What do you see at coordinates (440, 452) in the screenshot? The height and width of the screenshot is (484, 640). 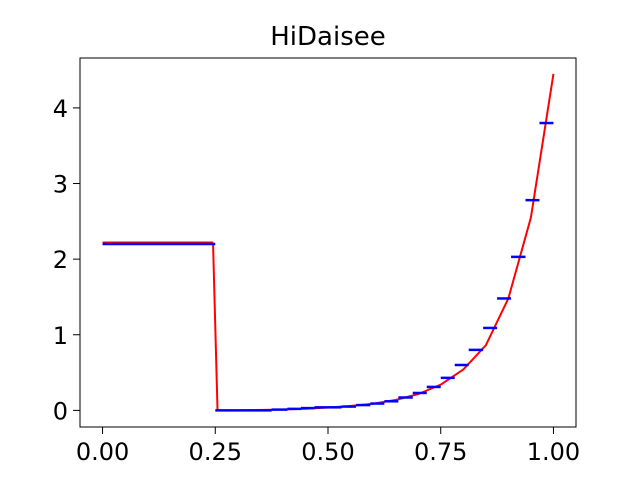 I see `x-tick-label: 0.75` at bounding box center [440, 452].